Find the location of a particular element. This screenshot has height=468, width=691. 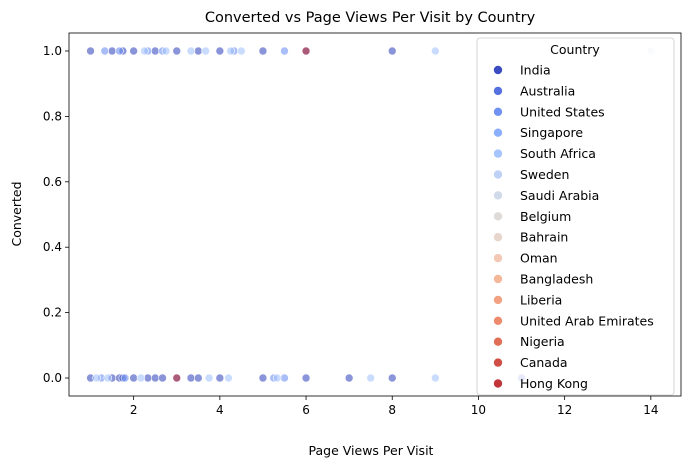

legend-label: Bangladesh is located at coordinates (556, 279).